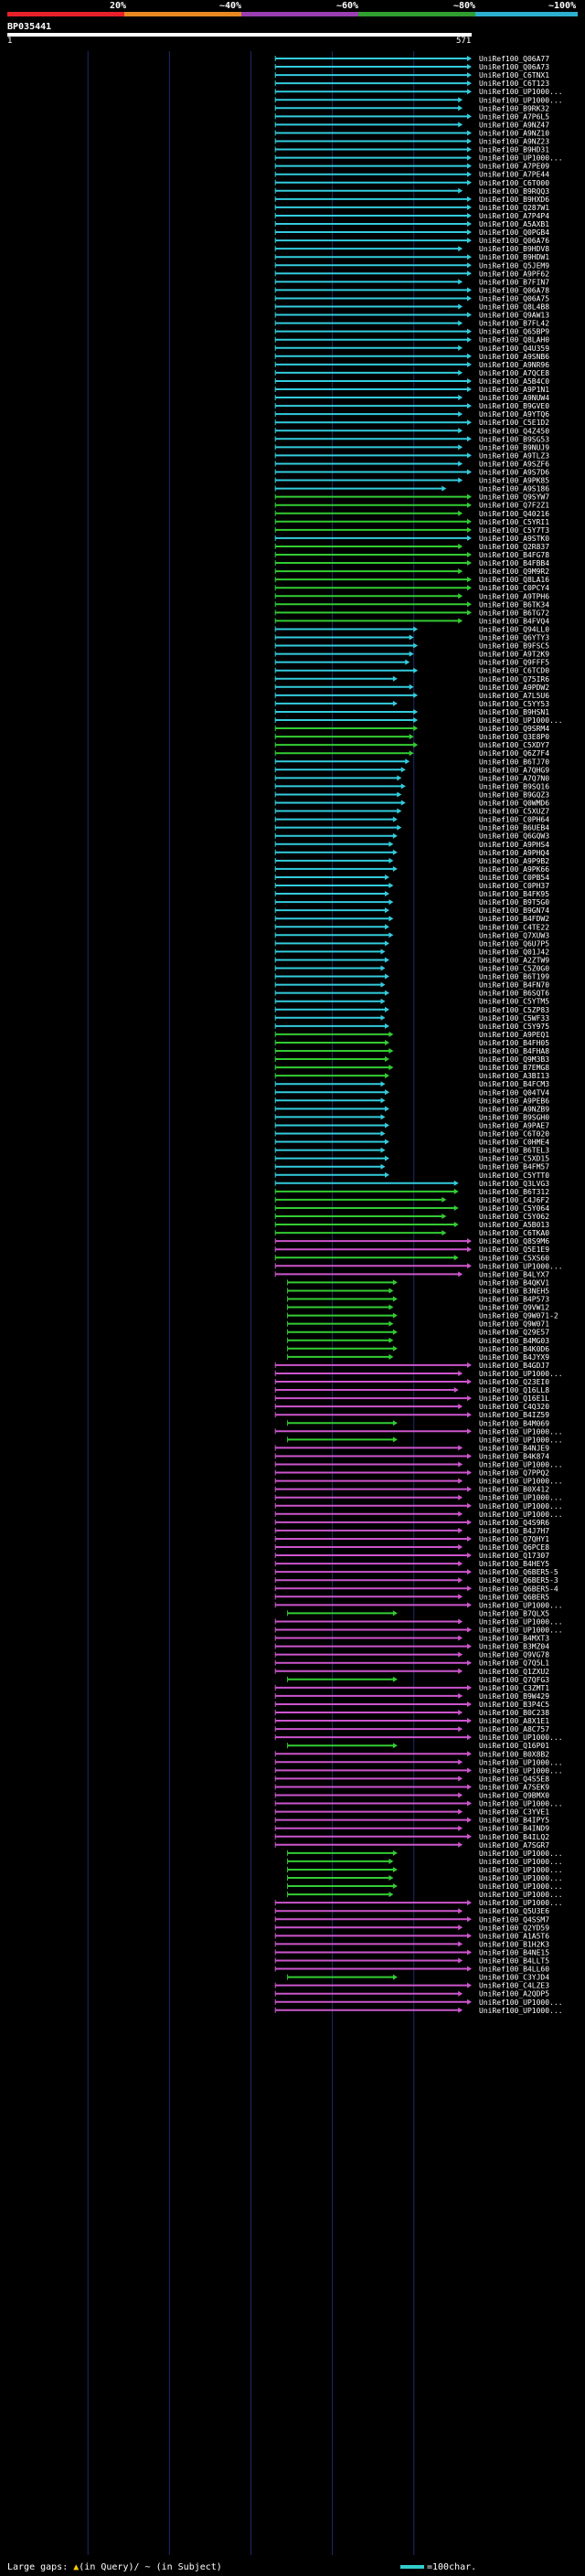 The width and height of the screenshot is (585, 2576). What do you see at coordinates (514, 671) in the screenshot?
I see `hit-label: UniRef100_C6TCD0` at bounding box center [514, 671].